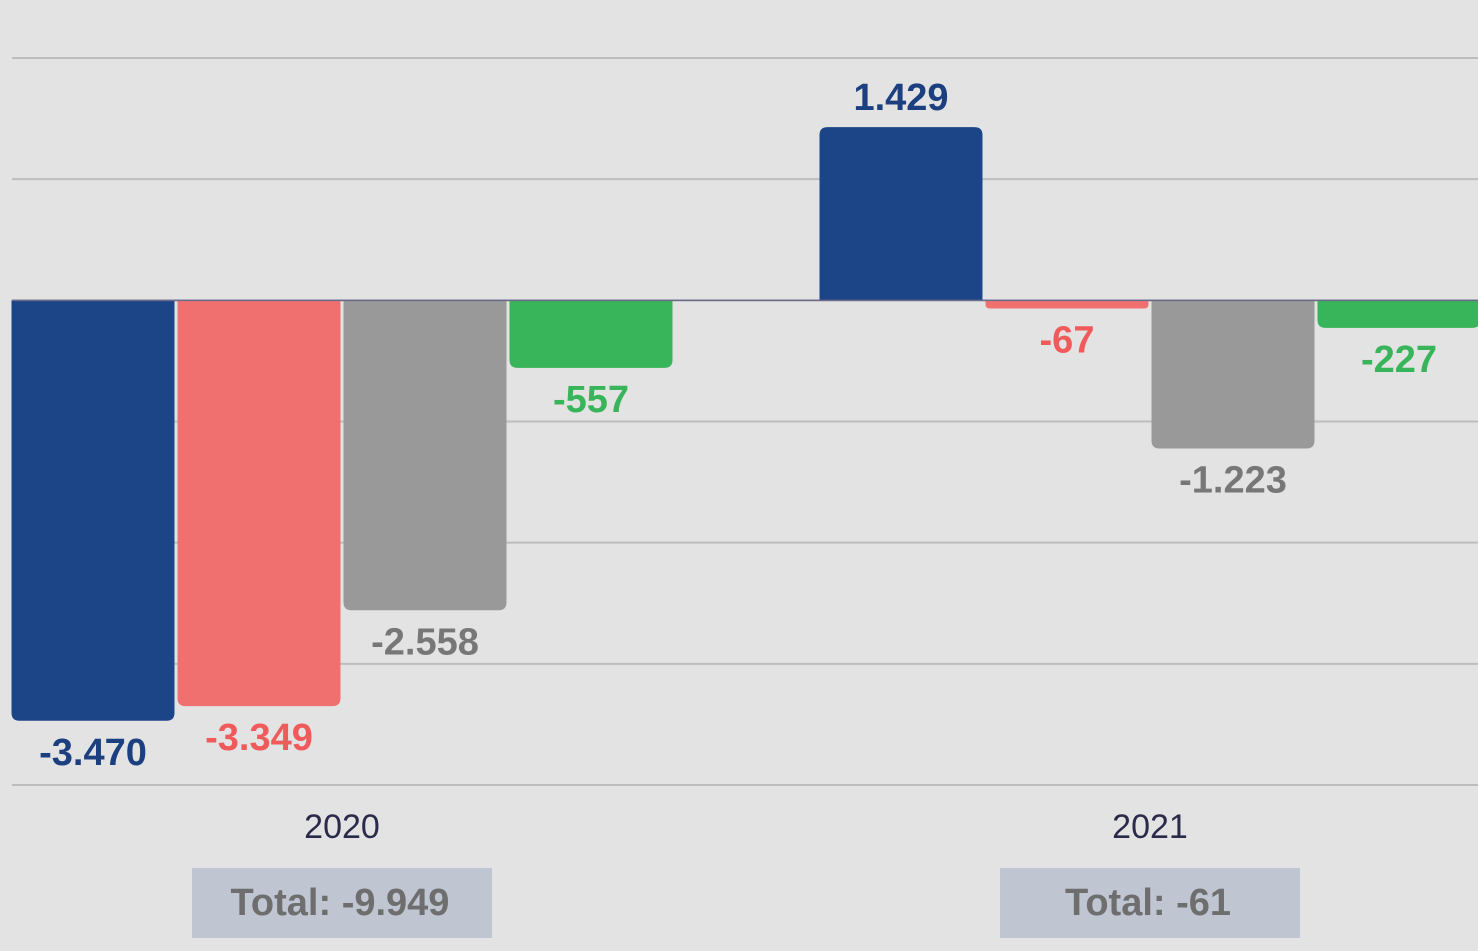  I want to click on total-label: Total: -9.949, so click(340, 903).